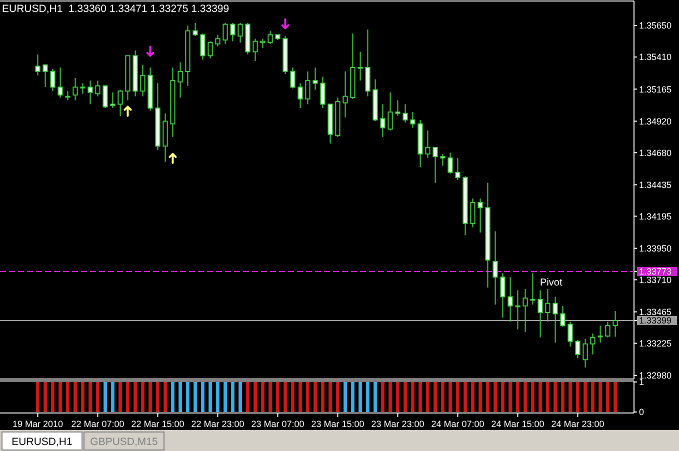 Image resolution: width=679 pixels, height=451 pixels. What do you see at coordinates (655, 321) in the screenshot?
I see `y-tick-label: 1.33399` at bounding box center [655, 321].